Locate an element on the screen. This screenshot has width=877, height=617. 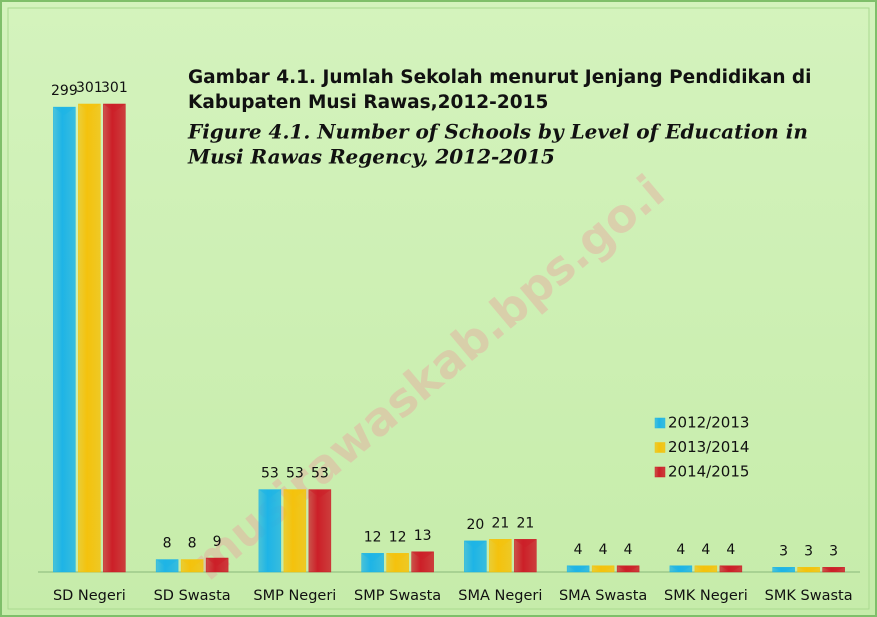
x-tick-label: SMK Swasta is located at coordinates (809, 596).